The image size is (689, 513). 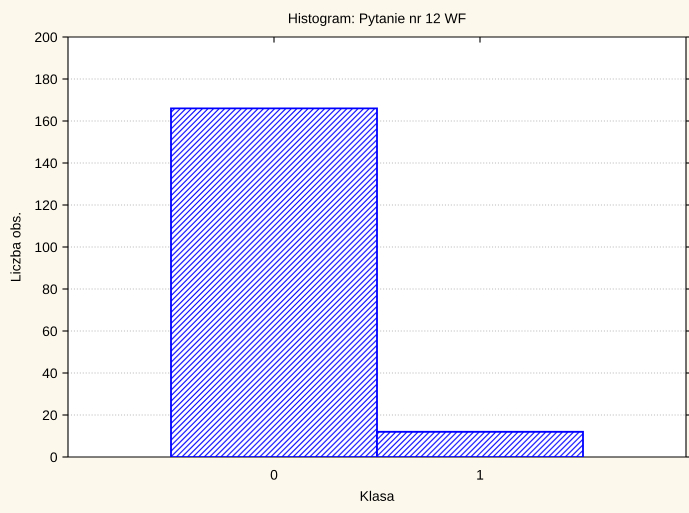 What do you see at coordinates (46, 205) in the screenshot?
I see `y-tick-label: 120` at bounding box center [46, 205].